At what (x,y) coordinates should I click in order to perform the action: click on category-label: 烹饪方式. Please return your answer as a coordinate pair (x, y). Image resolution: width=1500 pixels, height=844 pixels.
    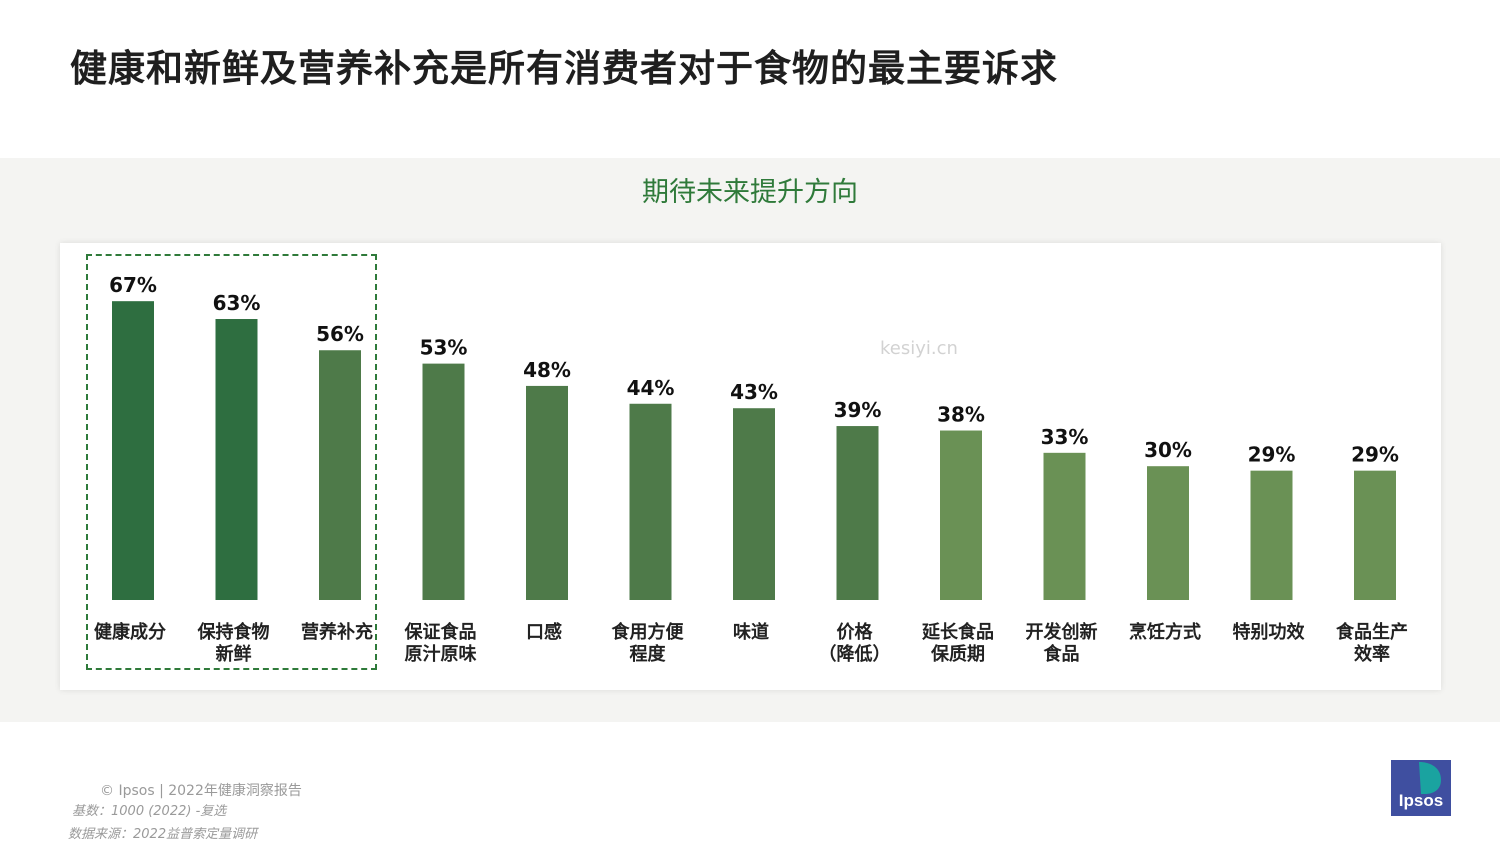
    Looking at the image, I should click on (1165, 632).